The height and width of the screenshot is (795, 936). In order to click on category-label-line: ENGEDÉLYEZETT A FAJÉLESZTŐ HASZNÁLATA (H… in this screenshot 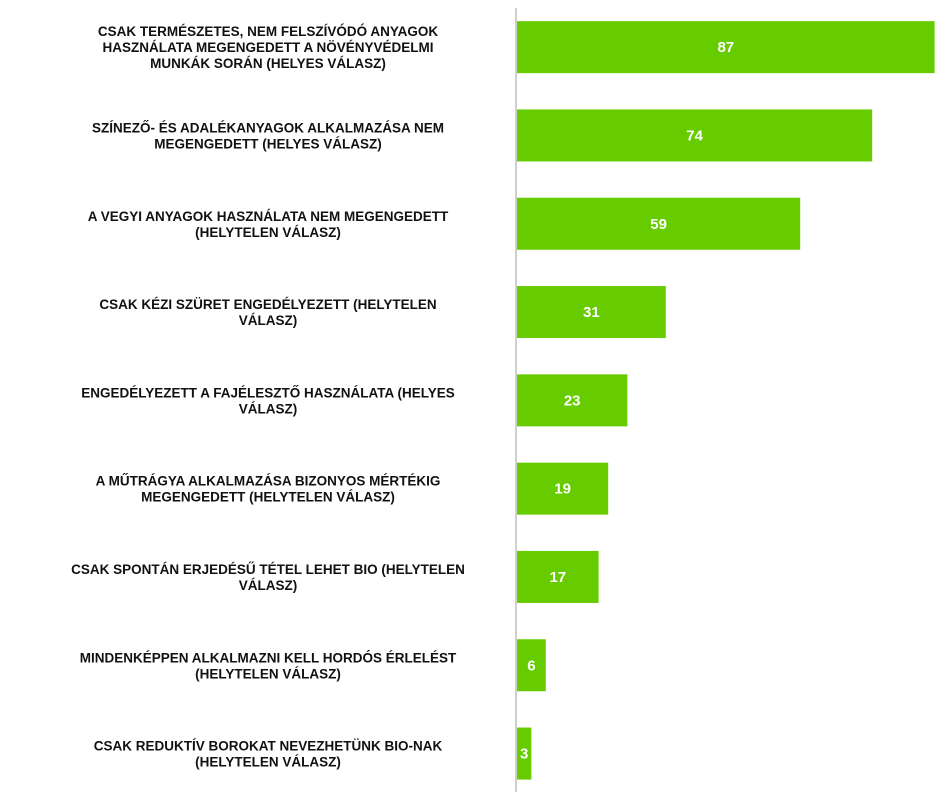, I will do `click(268, 392)`.